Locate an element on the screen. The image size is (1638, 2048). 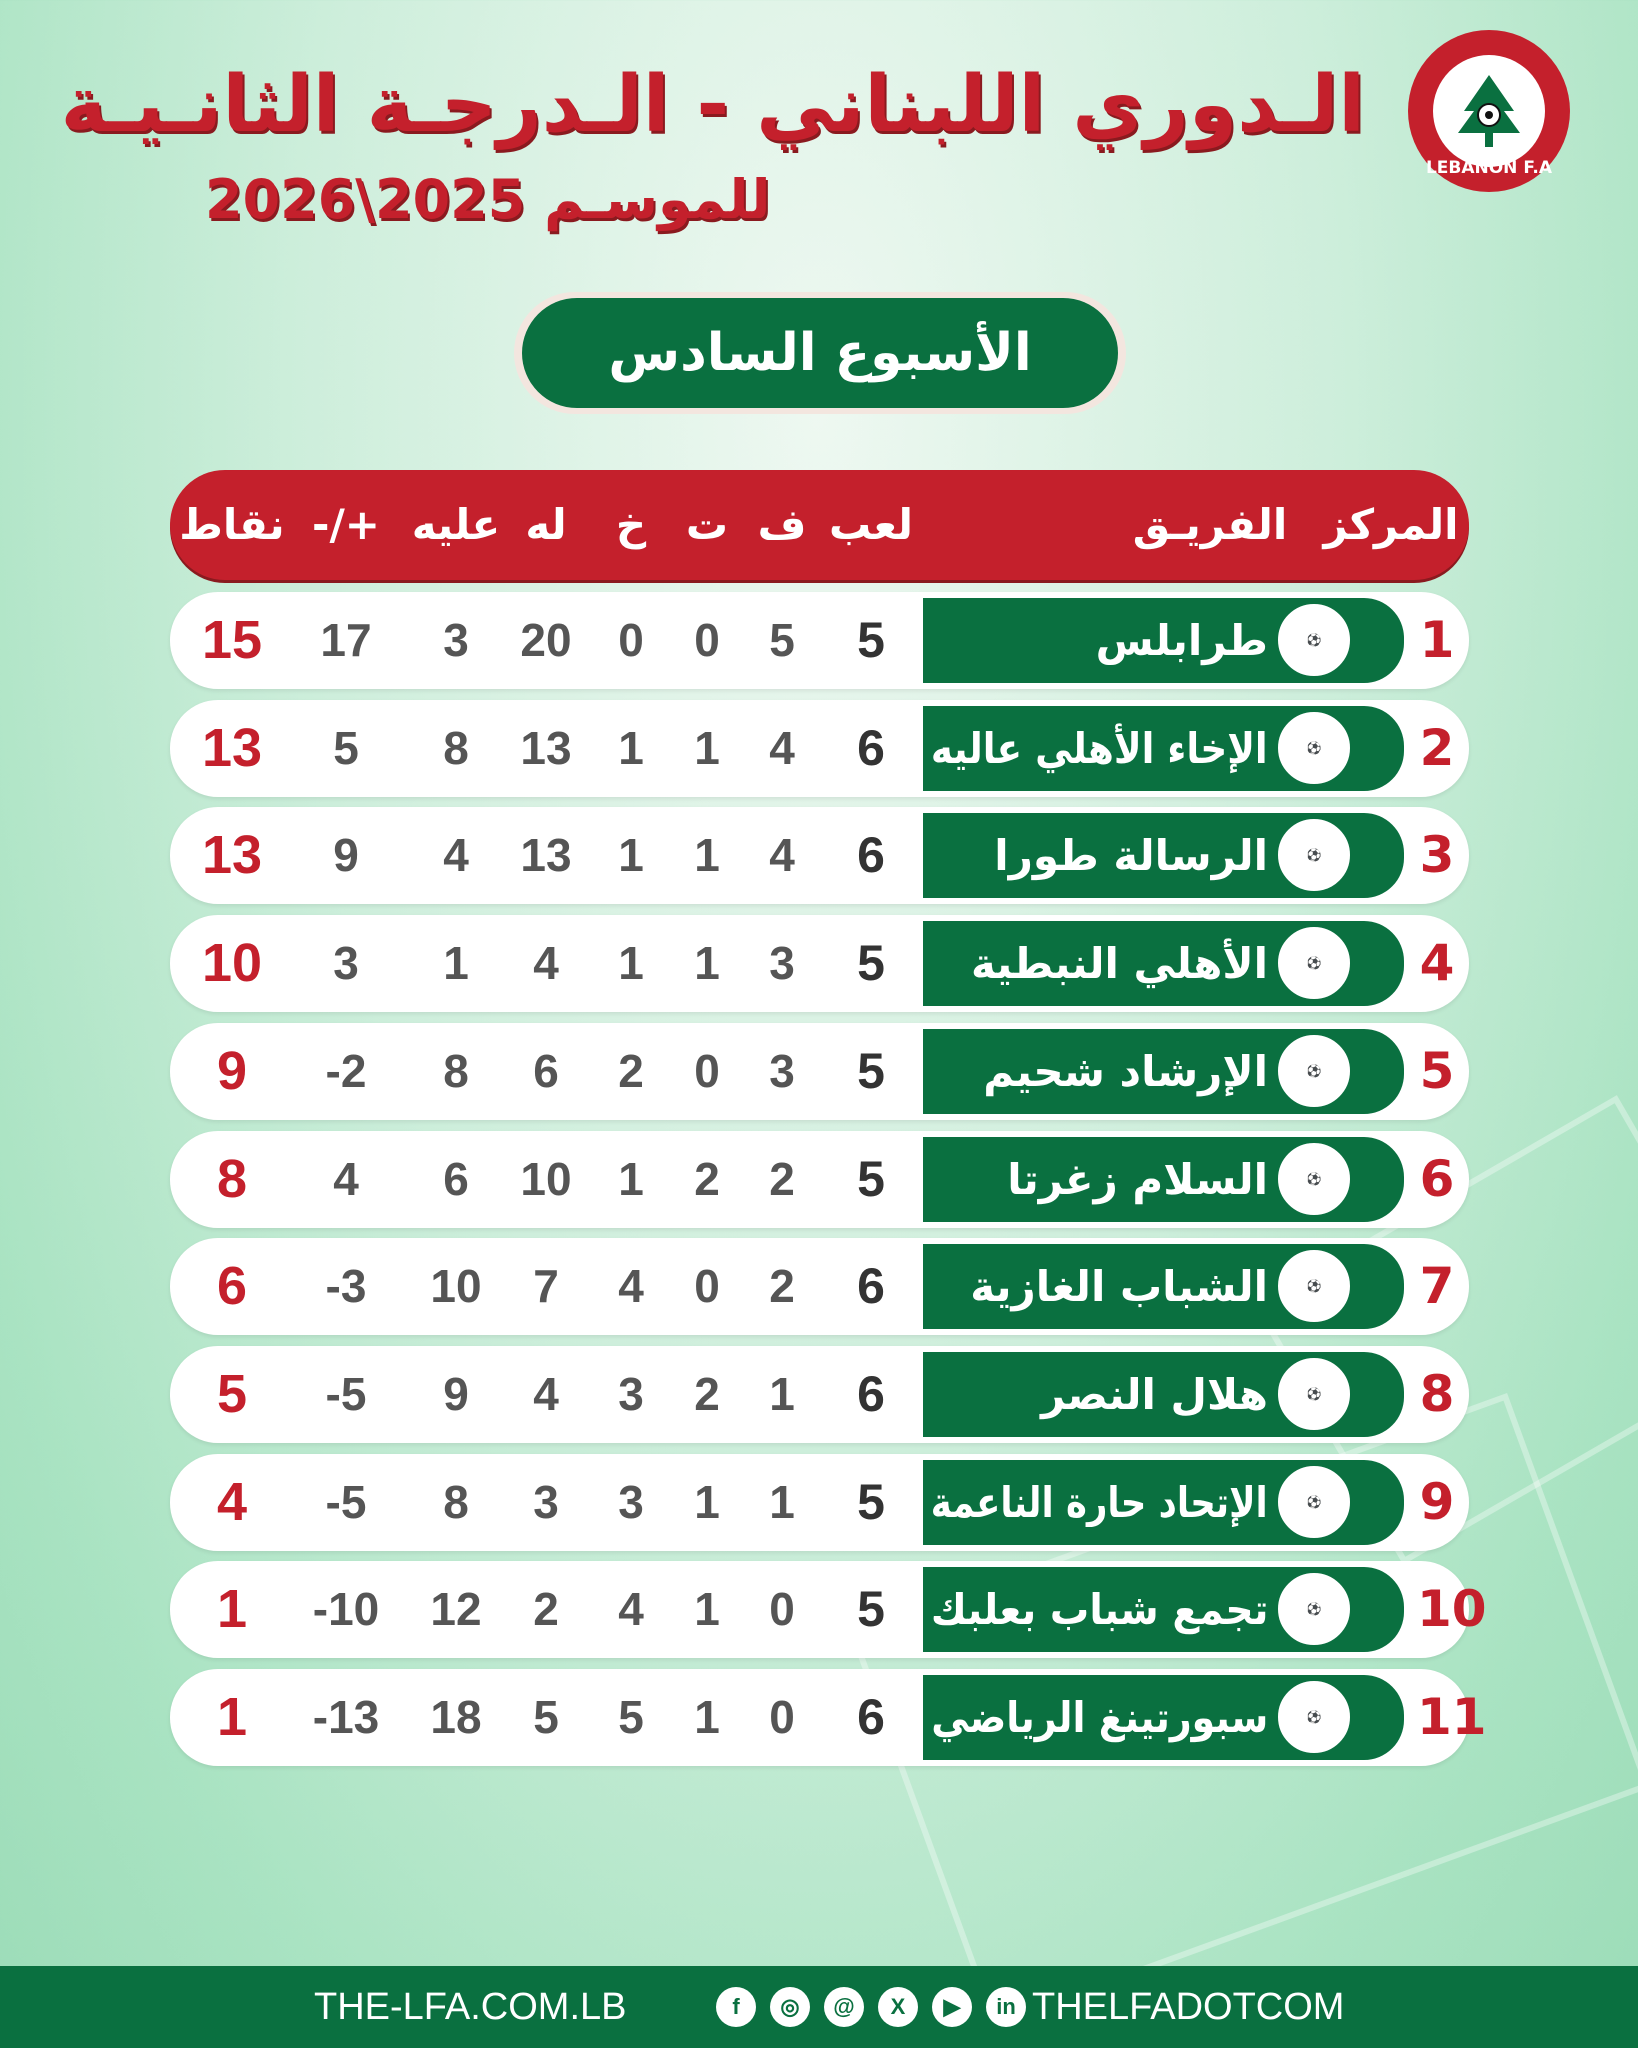
linkedin-icon: in is located at coordinates (1006, 2007).